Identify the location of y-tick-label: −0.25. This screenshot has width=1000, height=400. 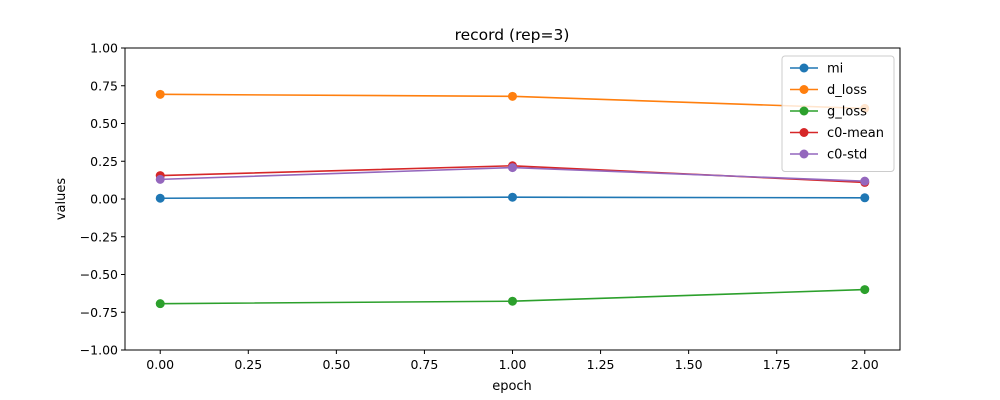
(99, 236).